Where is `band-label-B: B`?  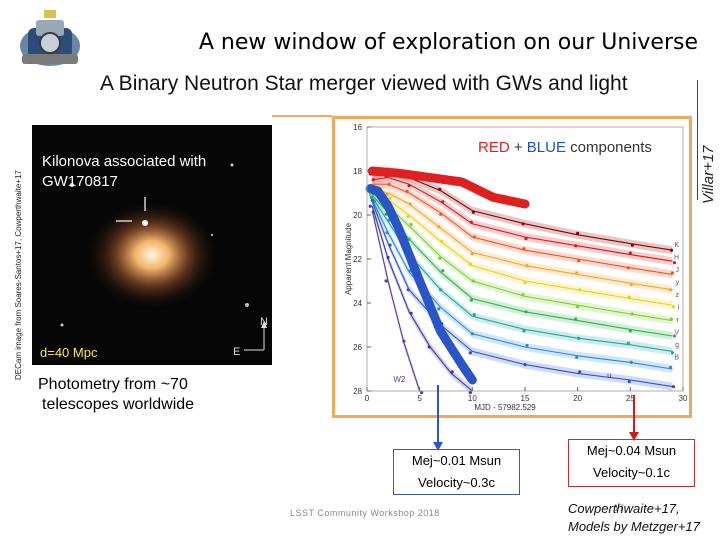 band-label-B: B is located at coordinates (676, 358).